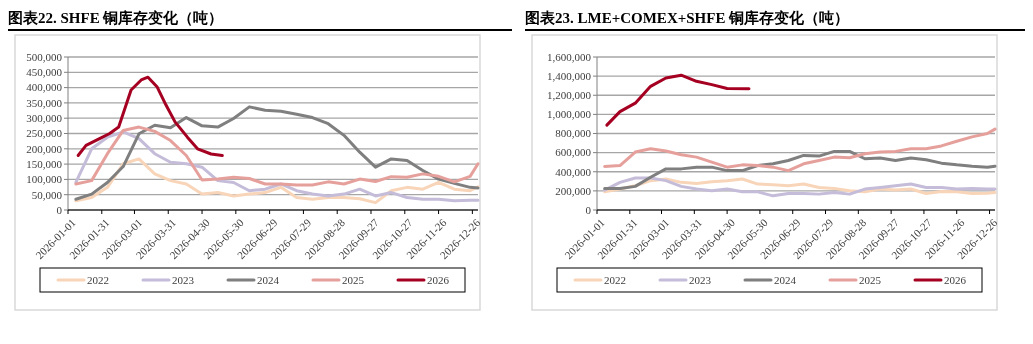 The width and height of the screenshot is (1033, 344). I want to click on y-tick-label: 50,000, so click(47, 194).